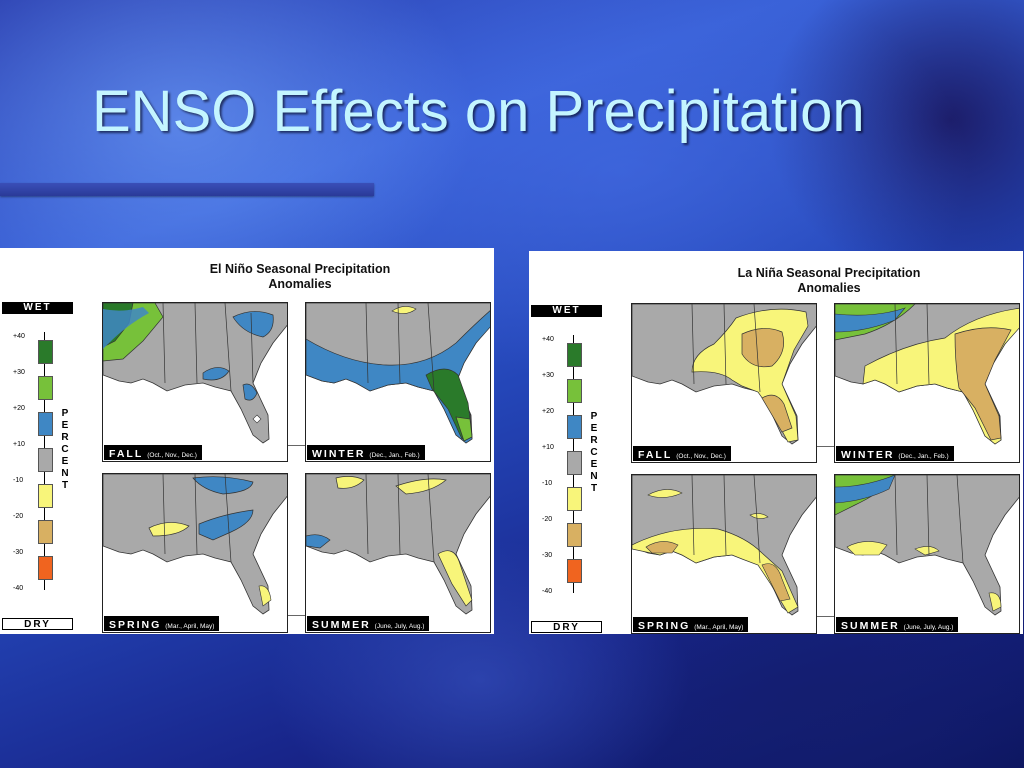 The height and width of the screenshot is (768, 1024). I want to click on figure-title-line1: La Niña Seasonal Precipitation, so click(829, 273).